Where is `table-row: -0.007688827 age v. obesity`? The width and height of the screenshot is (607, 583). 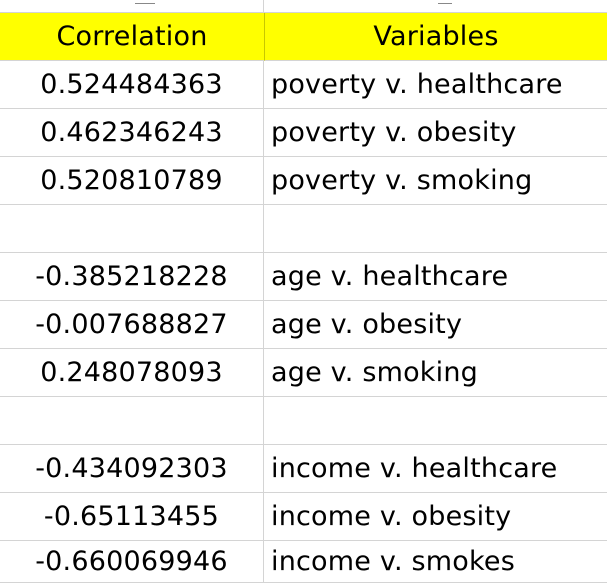
table-row: -0.007688827 age v. obesity is located at coordinates (303, 325).